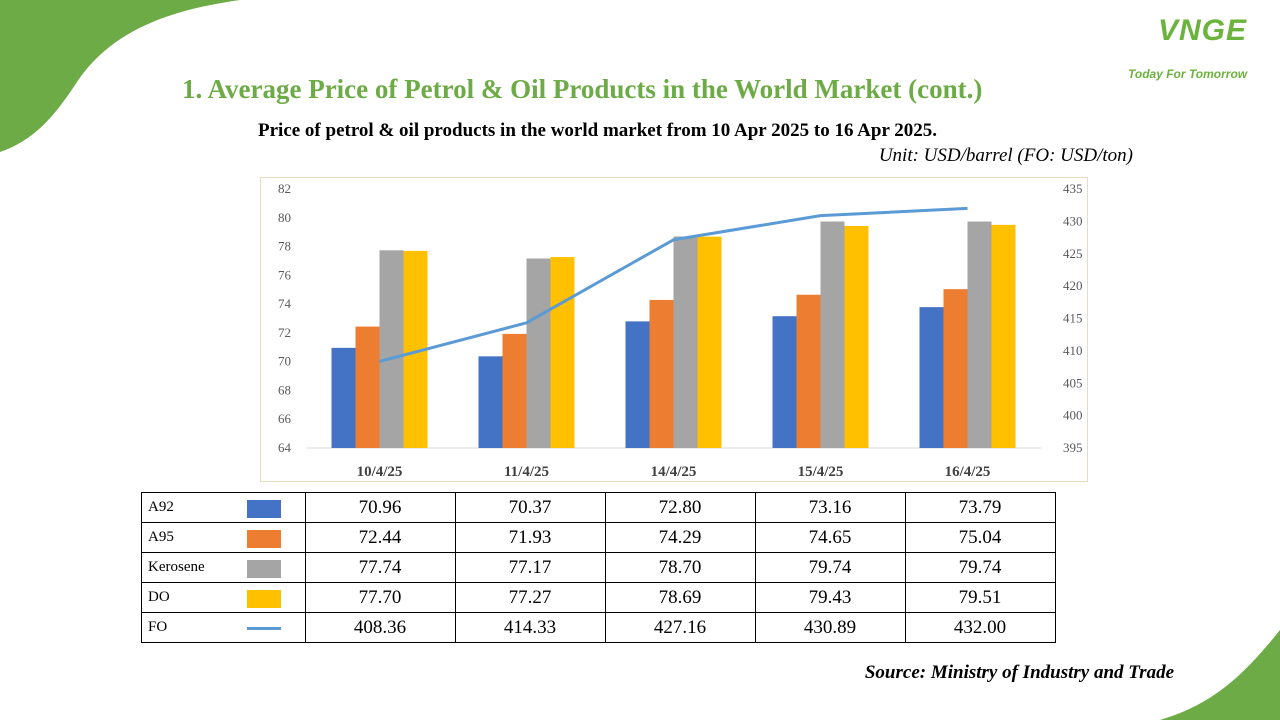 The height and width of the screenshot is (720, 1280). What do you see at coordinates (680, 567) in the screenshot?
I see `table-cell: 78.70` at bounding box center [680, 567].